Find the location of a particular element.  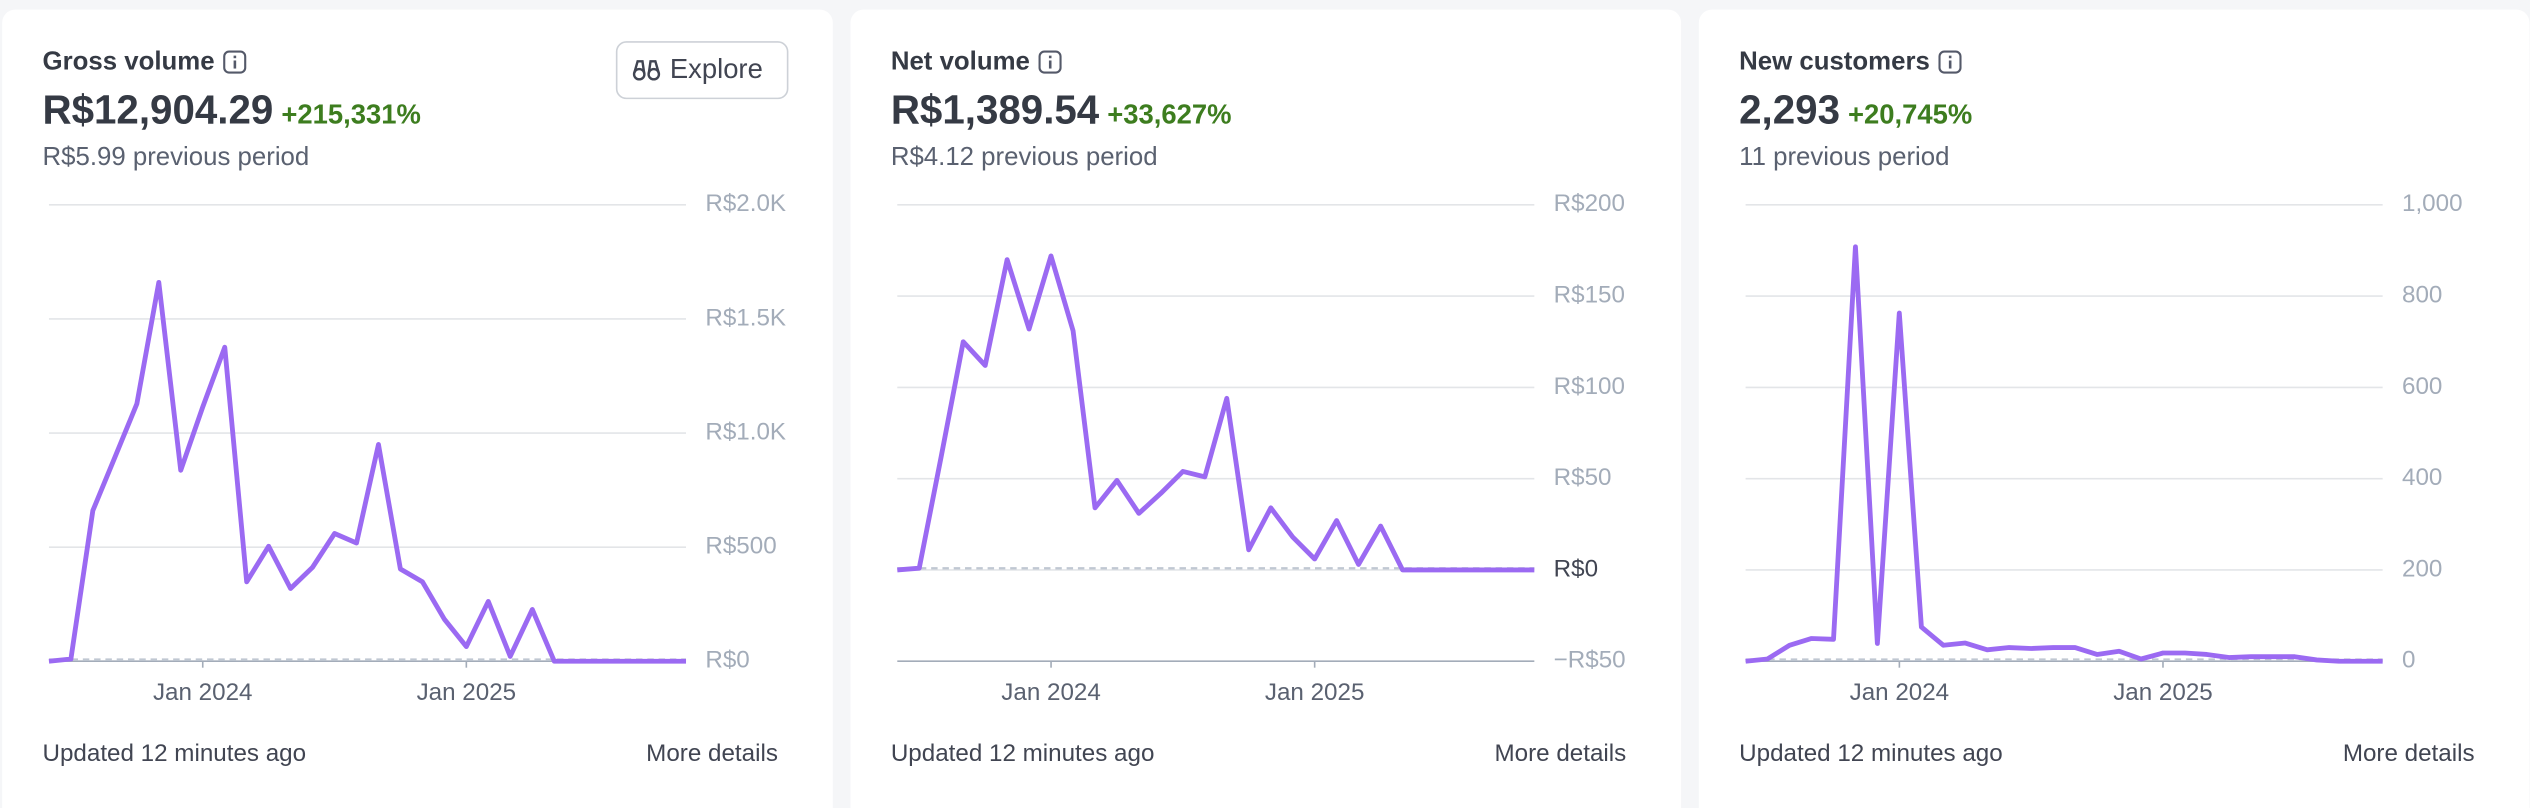

y-tick-label: R$100 is located at coordinates (1589, 386).